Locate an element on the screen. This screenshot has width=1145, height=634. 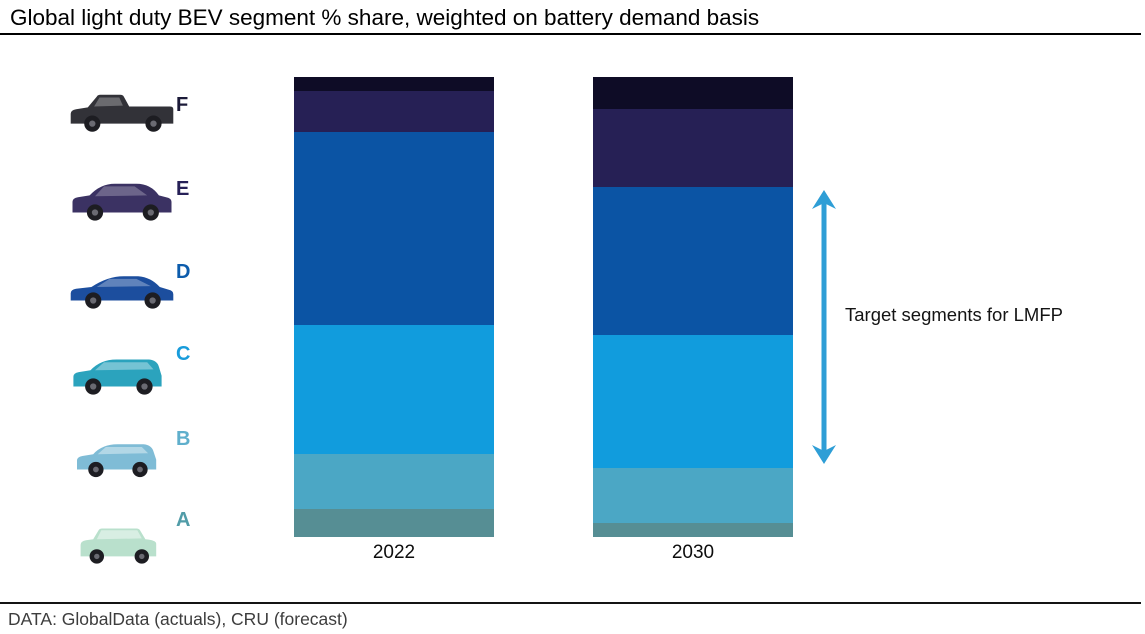
segment-row-f is located at coordinates (122, 111).